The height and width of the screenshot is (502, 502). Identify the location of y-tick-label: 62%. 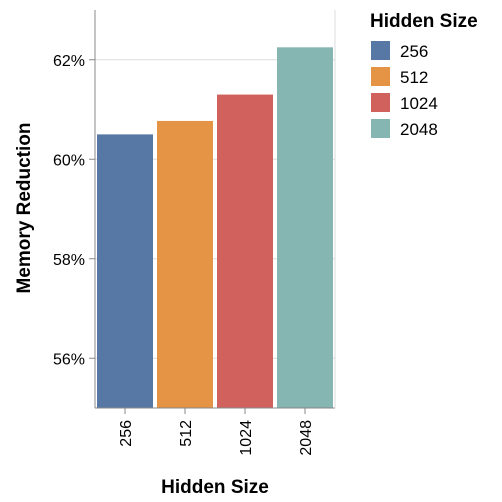
(69, 61).